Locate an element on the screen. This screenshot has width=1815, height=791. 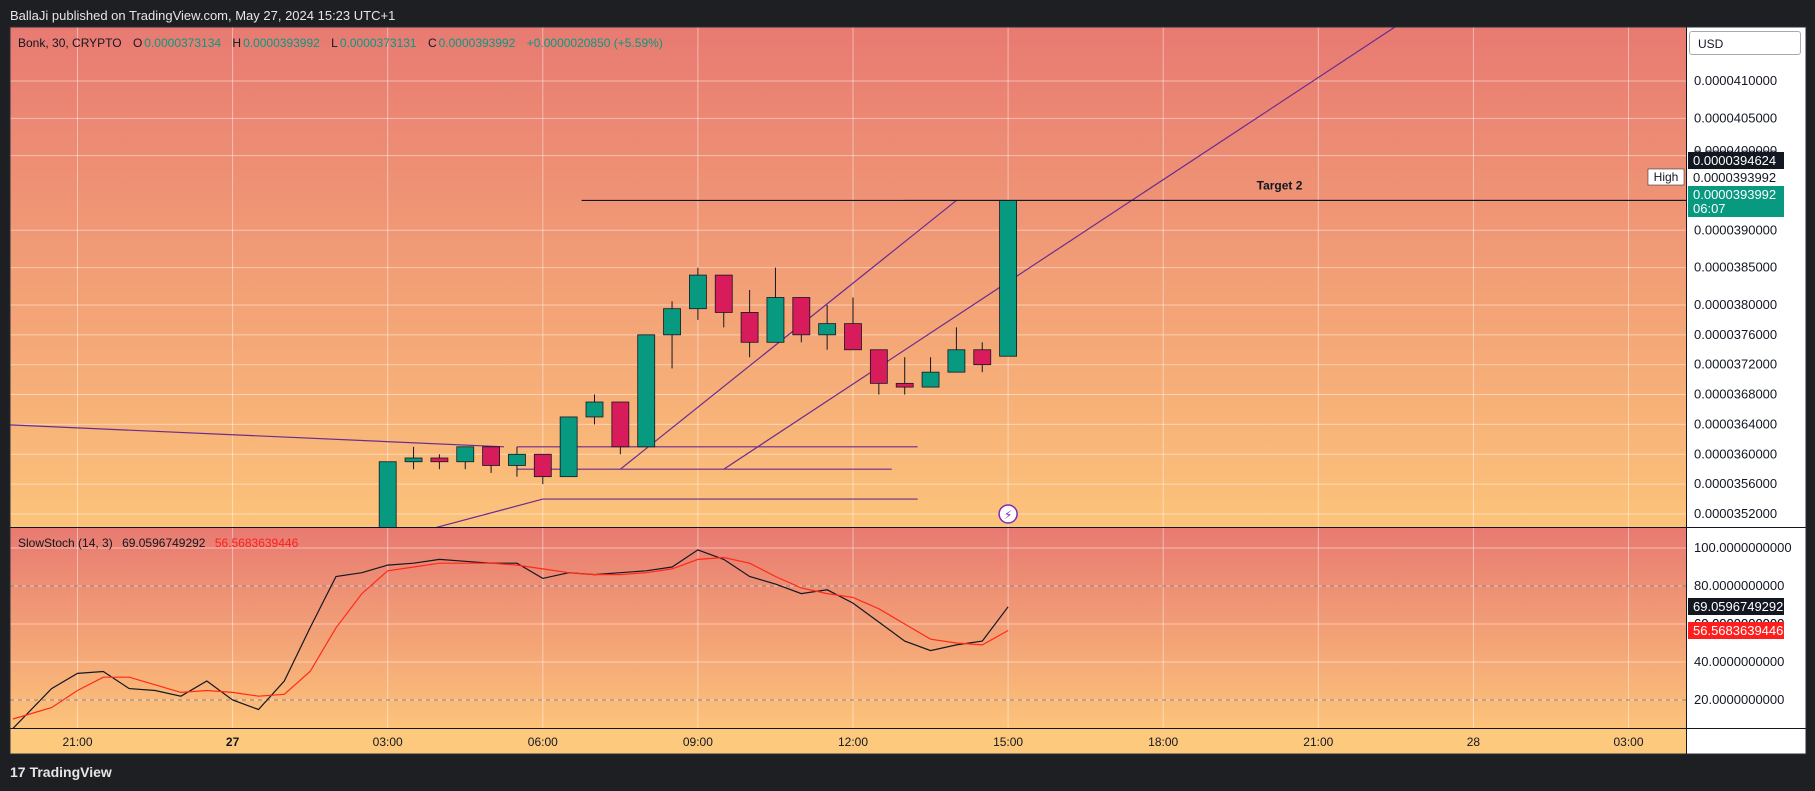
last-price-tag: 0.0000393992 is located at coordinates (1734, 194).